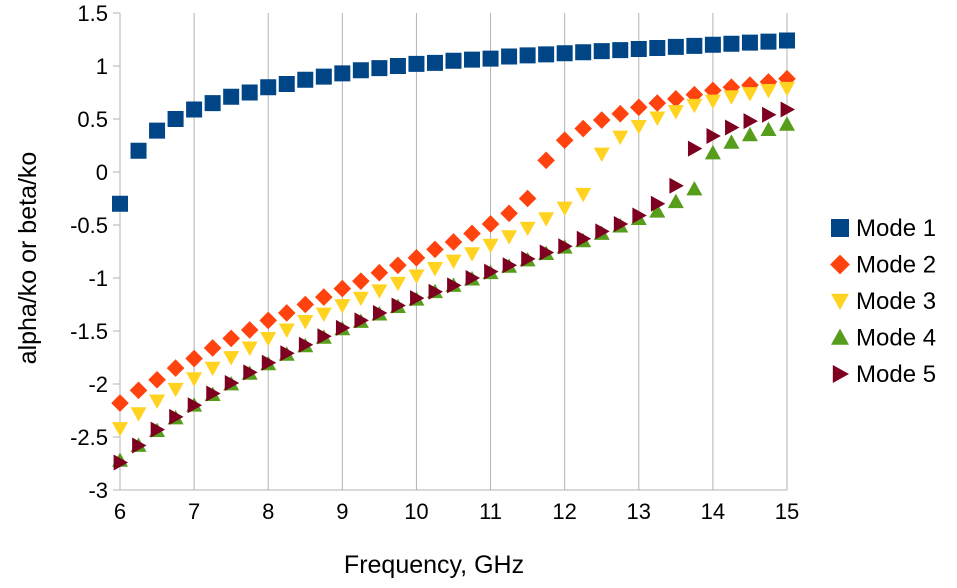 This screenshot has height=588, width=957. What do you see at coordinates (92, 13) in the screenshot?
I see `y-tick-label: 1.5` at bounding box center [92, 13].